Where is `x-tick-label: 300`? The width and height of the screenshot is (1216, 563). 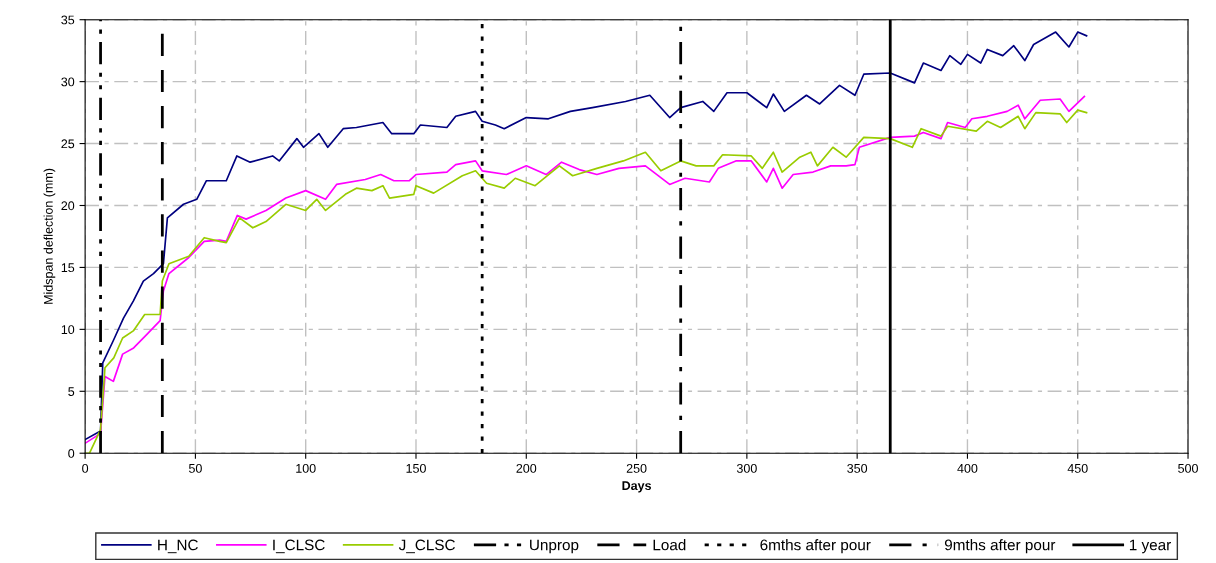
x-tick-label: 300 is located at coordinates (746, 468).